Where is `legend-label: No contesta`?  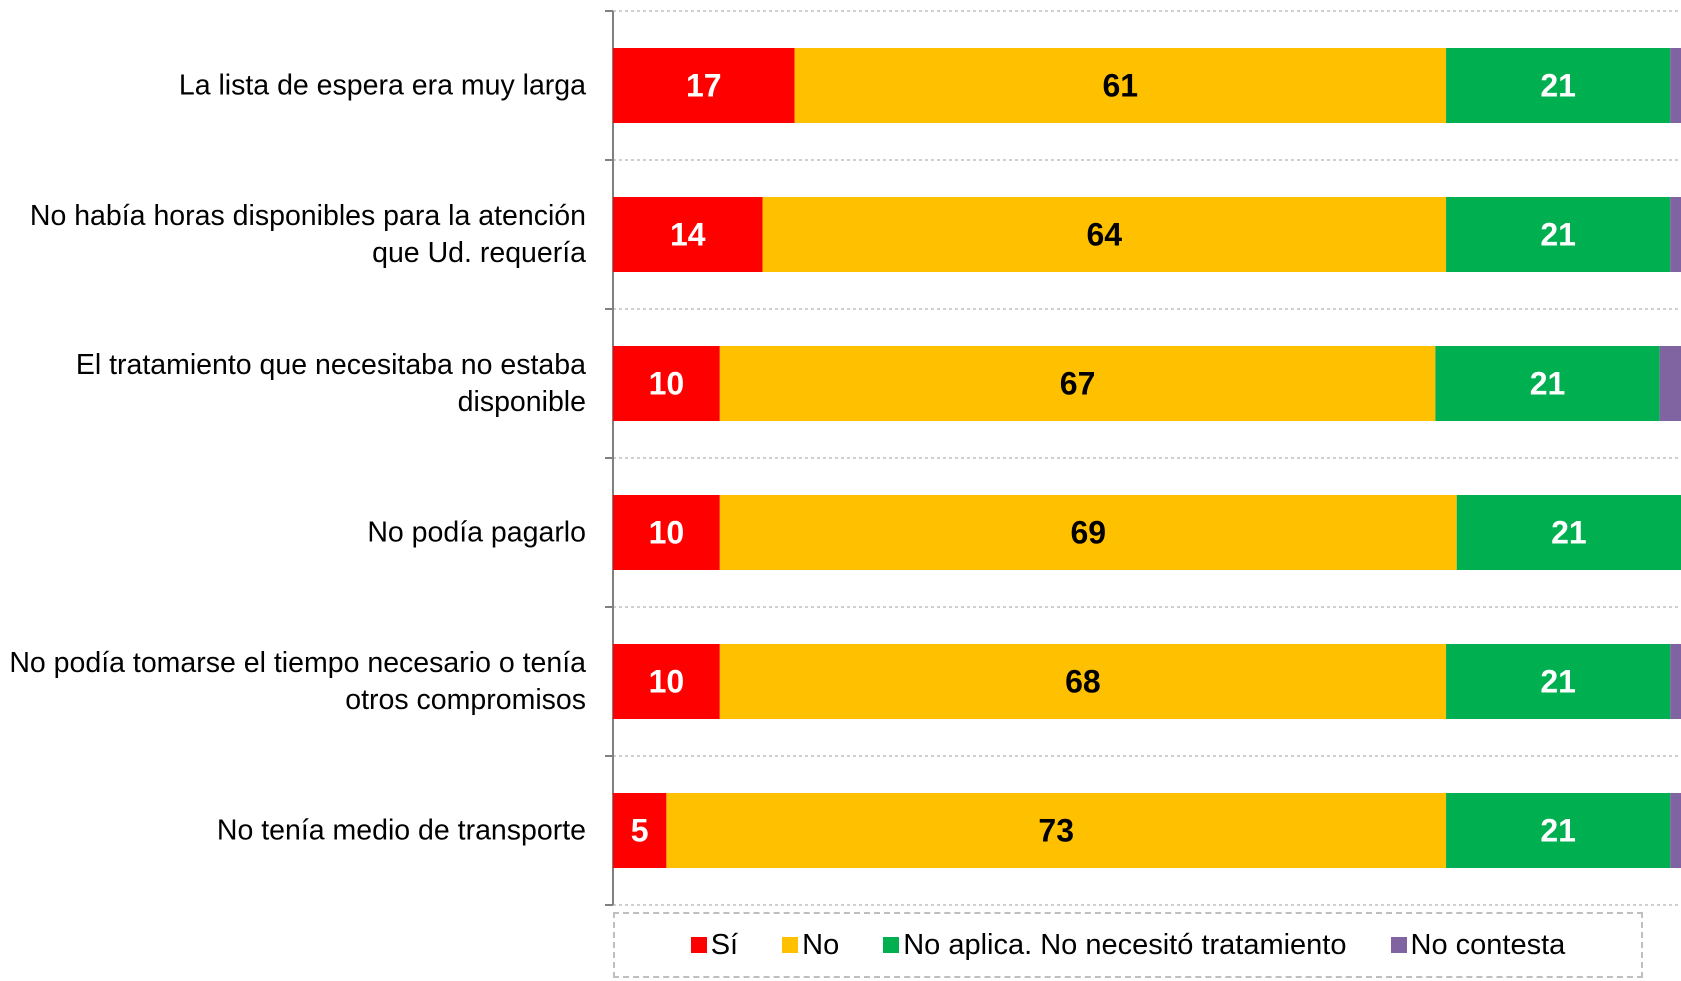
legend-label: No contesta is located at coordinates (1488, 944).